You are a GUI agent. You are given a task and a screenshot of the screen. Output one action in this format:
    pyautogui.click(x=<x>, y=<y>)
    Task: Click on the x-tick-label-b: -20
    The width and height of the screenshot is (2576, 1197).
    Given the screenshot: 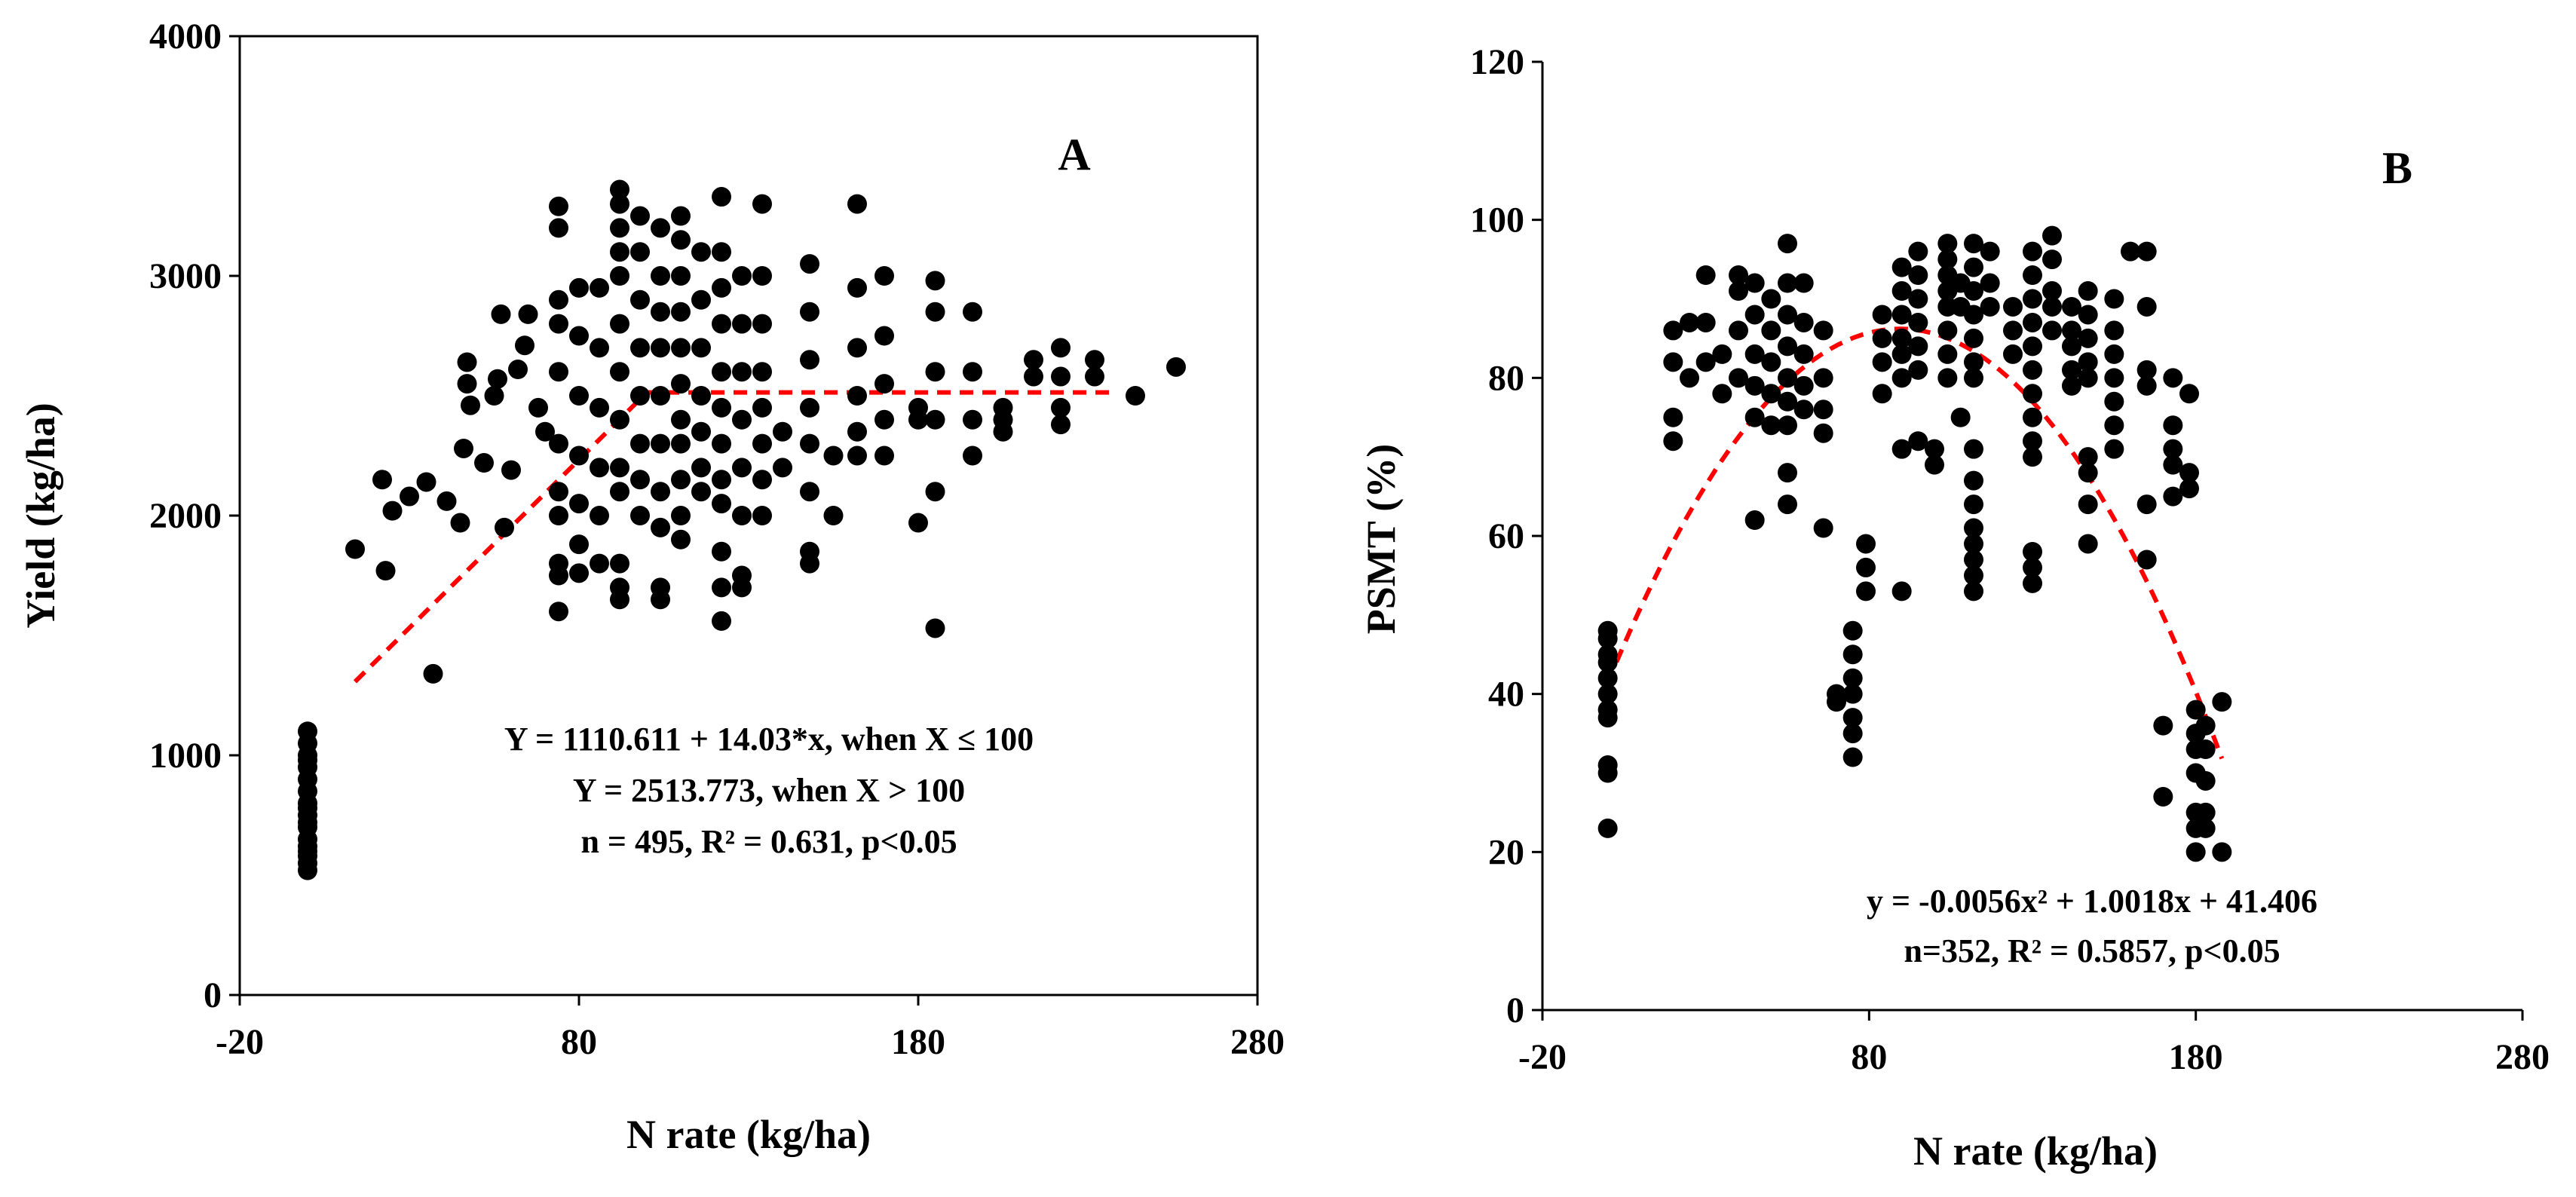 What is the action you would take?
    pyautogui.click(x=1542, y=1057)
    